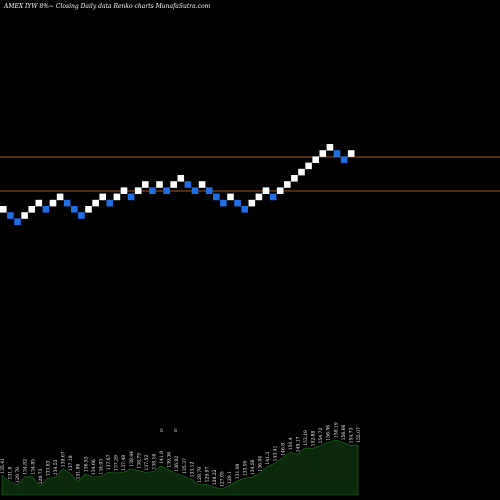 This screenshot has width=500, height=500. I want to click on volume-label: 137.18, so click(71, 463).